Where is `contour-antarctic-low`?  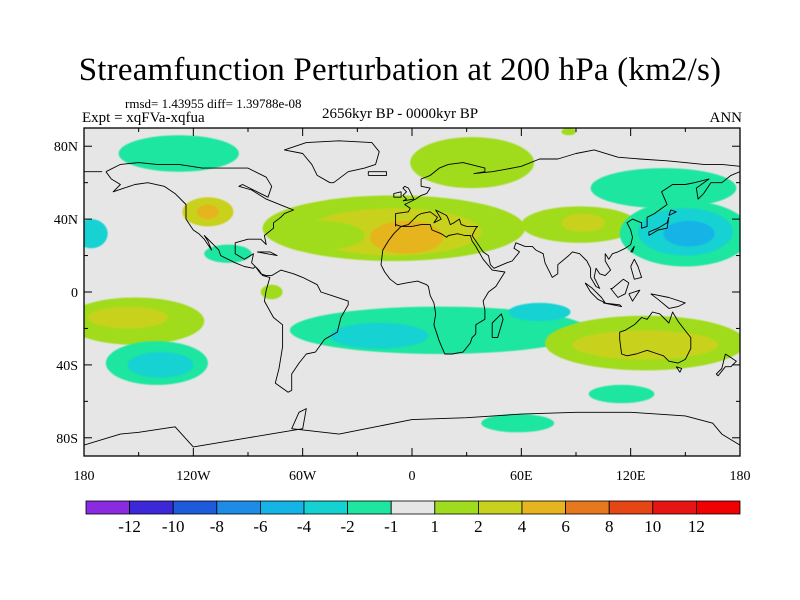 contour-antarctic-low is located at coordinates (518, 423).